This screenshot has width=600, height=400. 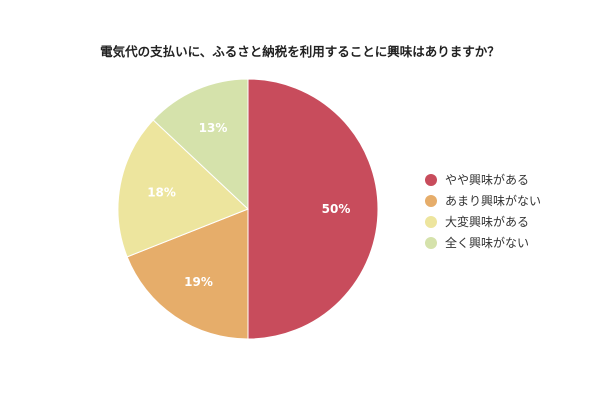 I want to click on slice-data-label: 50%, so click(x=336, y=209).